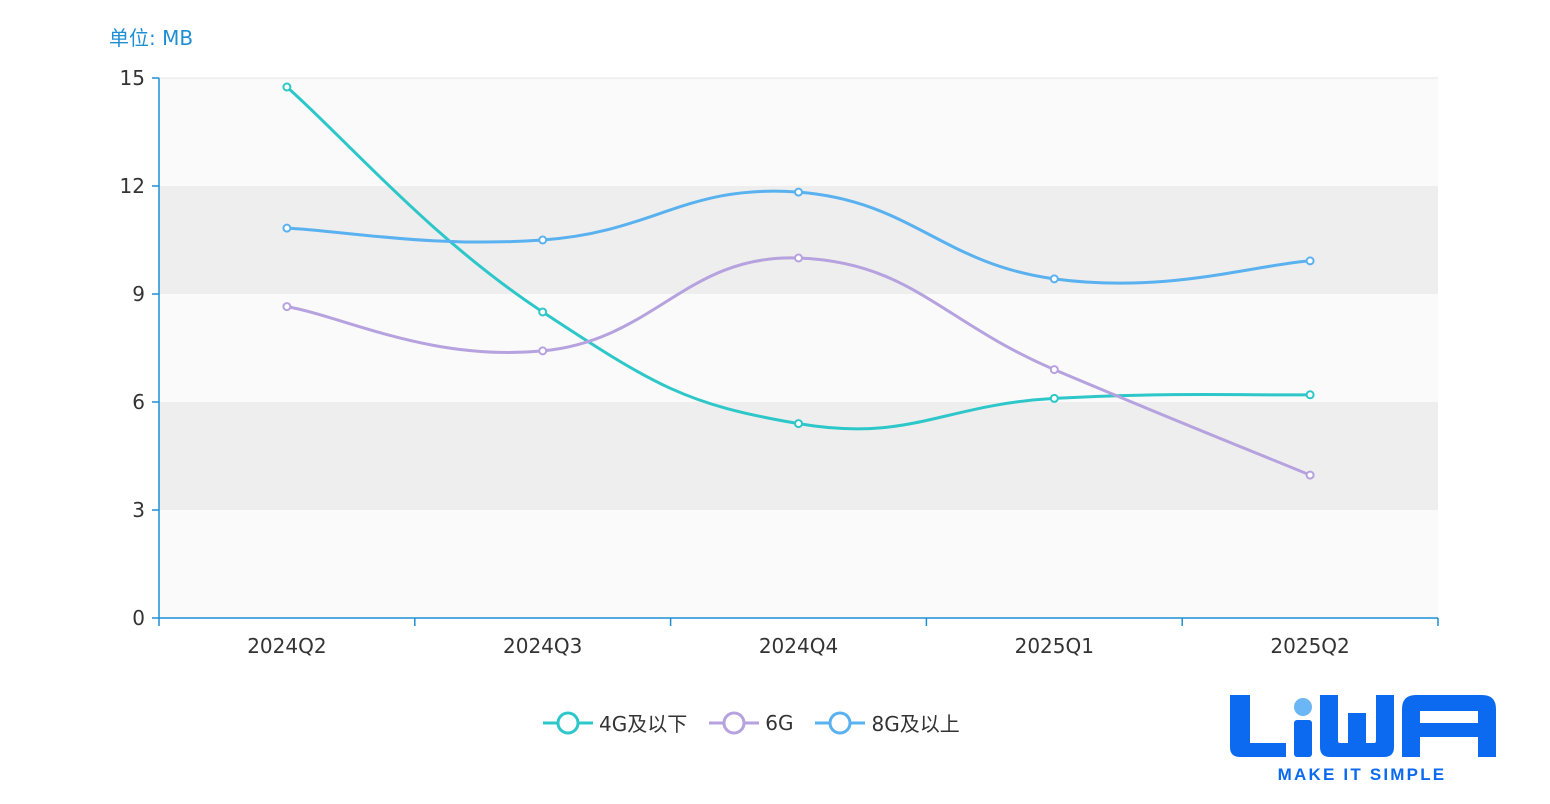 This screenshot has height=804, width=1550. What do you see at coordinates (138, 294) in the screenshot?
I see `y-tick-label: 9` at bounding box center [138, 294].